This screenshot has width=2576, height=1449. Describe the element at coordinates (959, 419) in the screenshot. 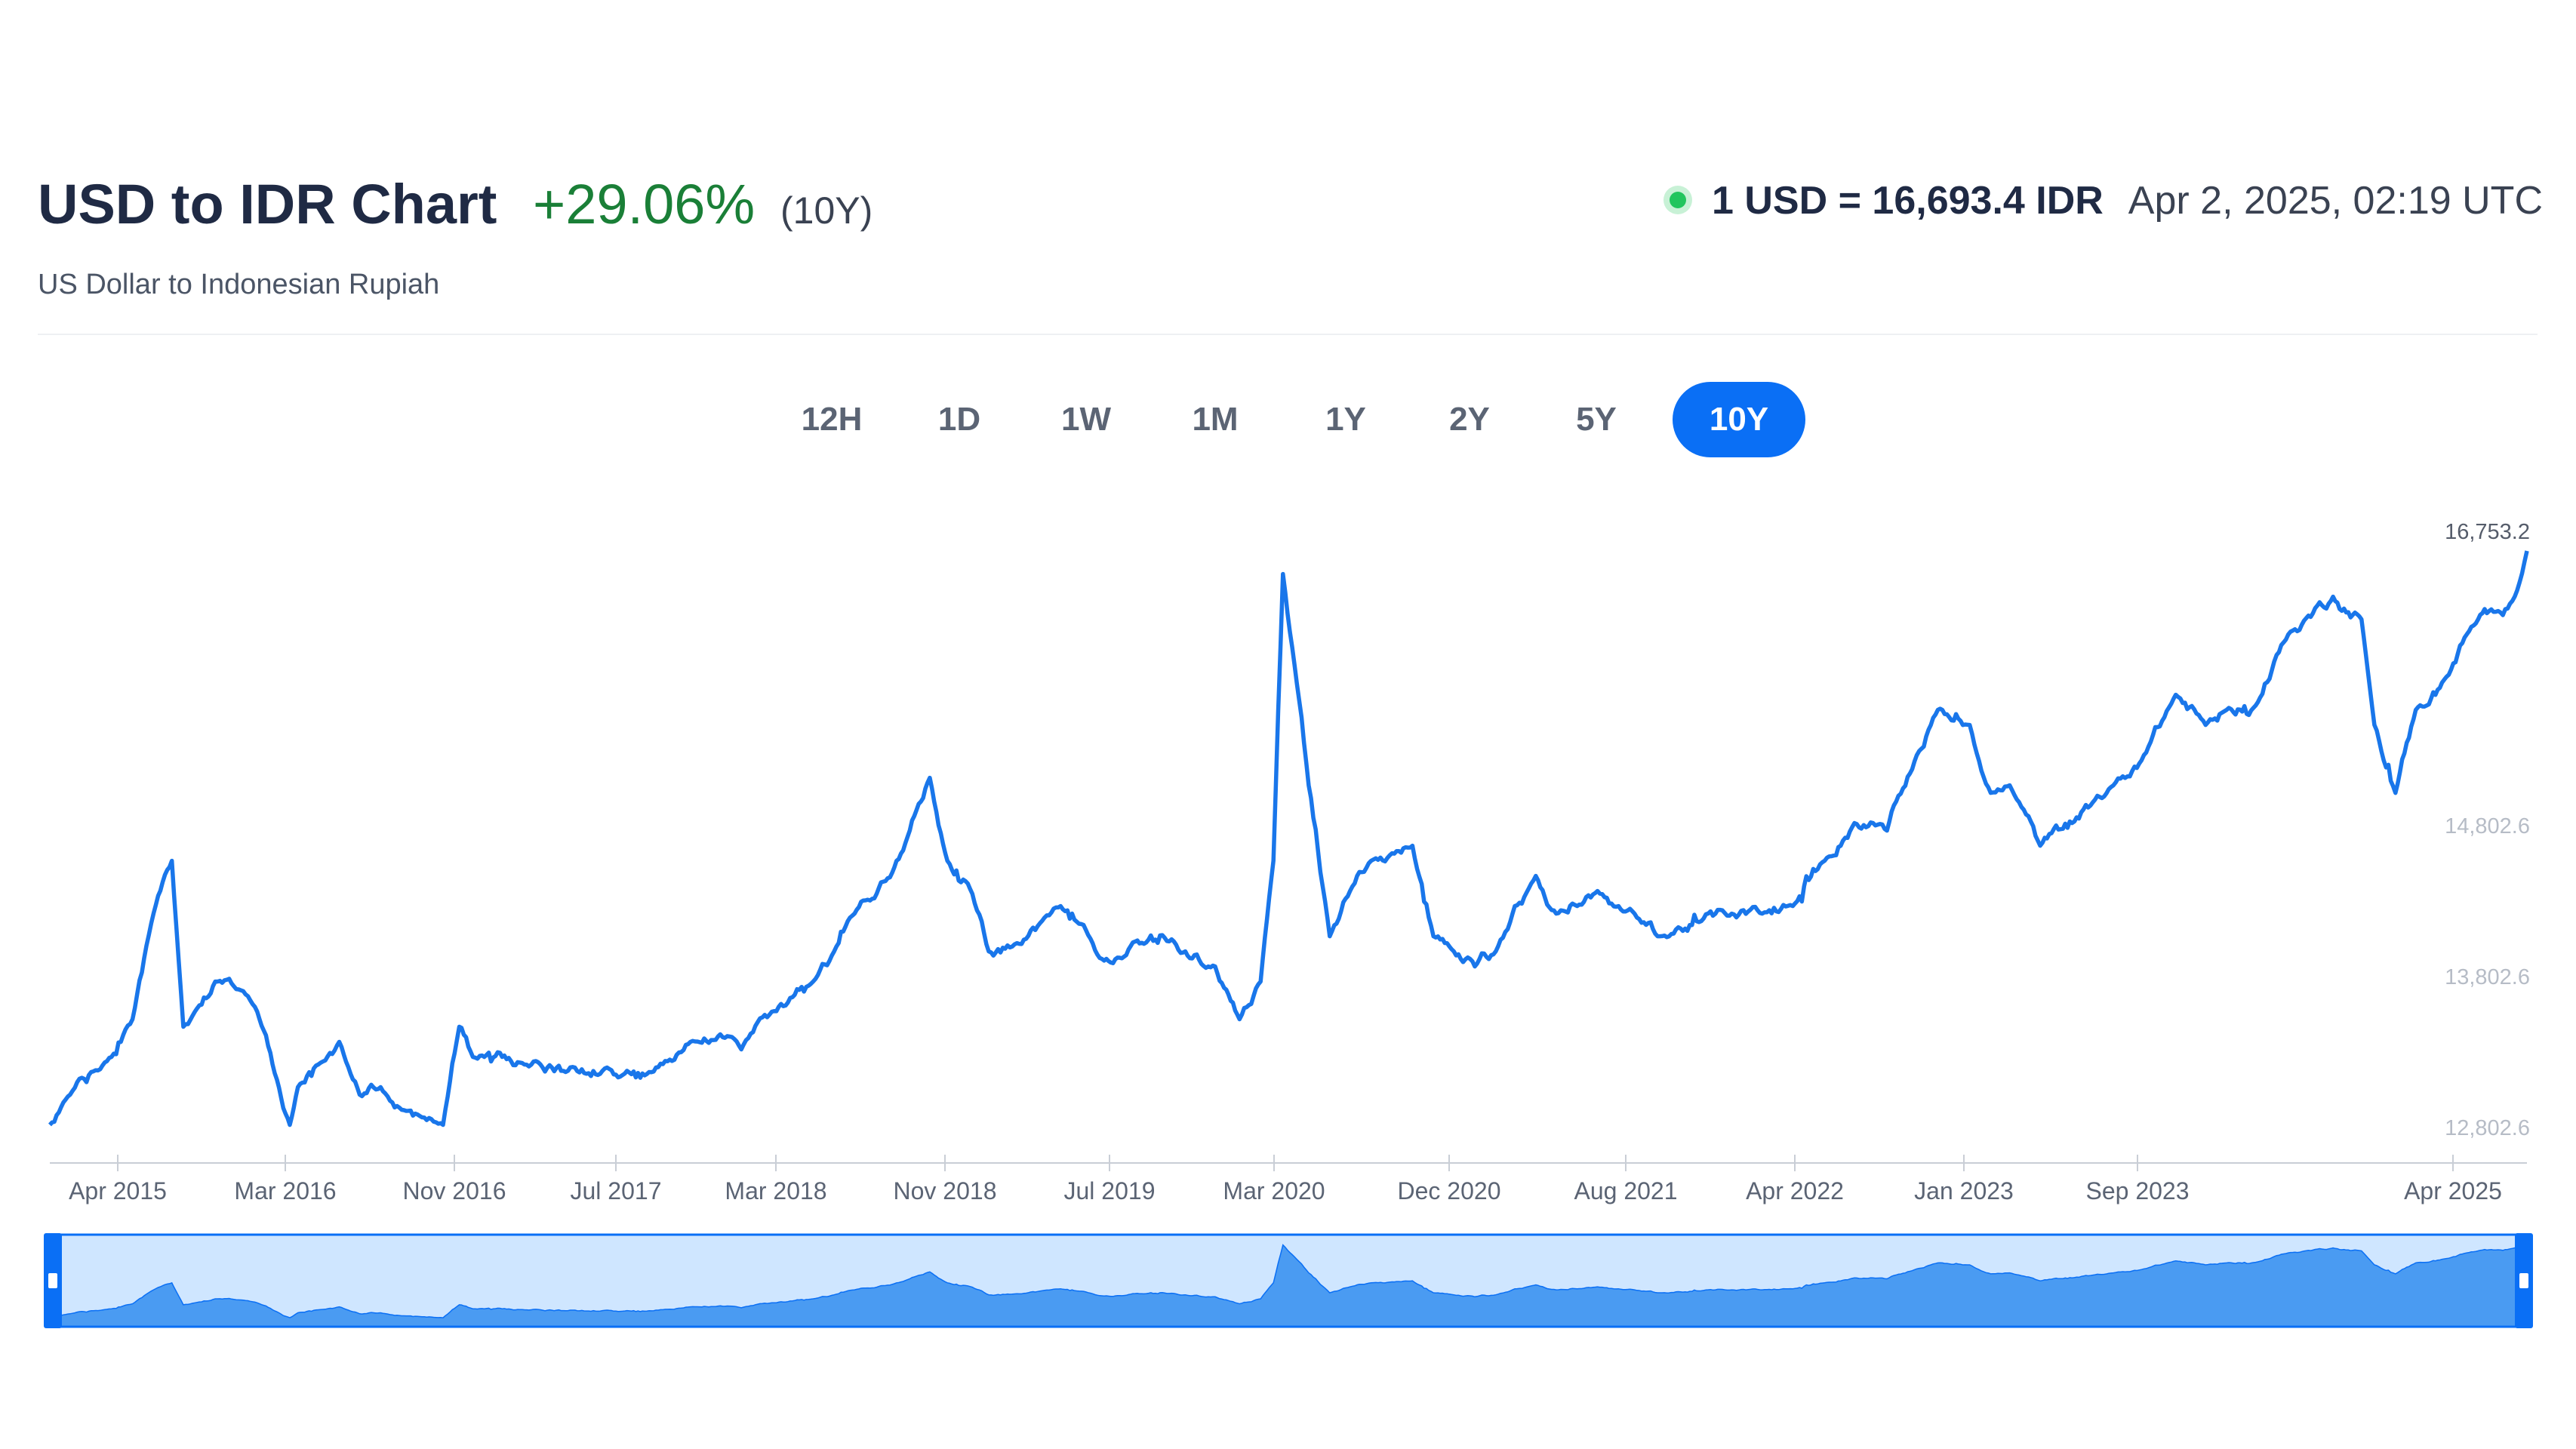

I see `range-1d-button: 1D` at that location.